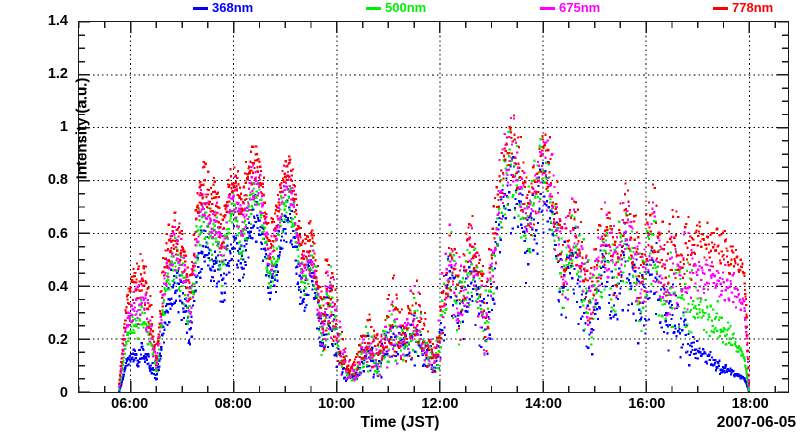 The width and height of the screenshot is (800, 434). What do you see at coordinates (57, 233) in the screenshot?
I see `y-tick-label: 0.6` at bounding box center [57, 233].